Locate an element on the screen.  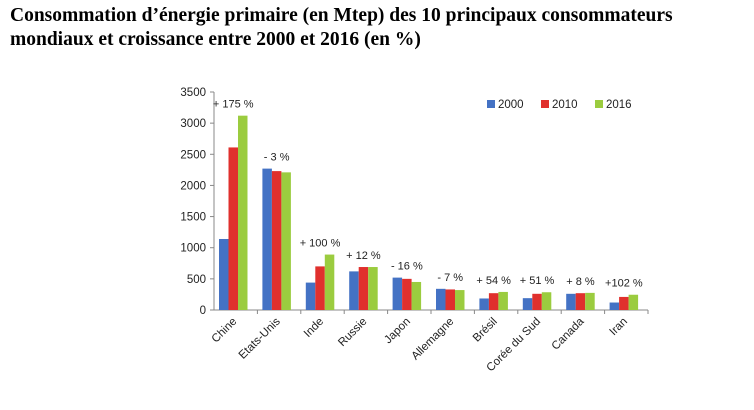
x-tick-label: Russie is located at coordinates (352, 332).